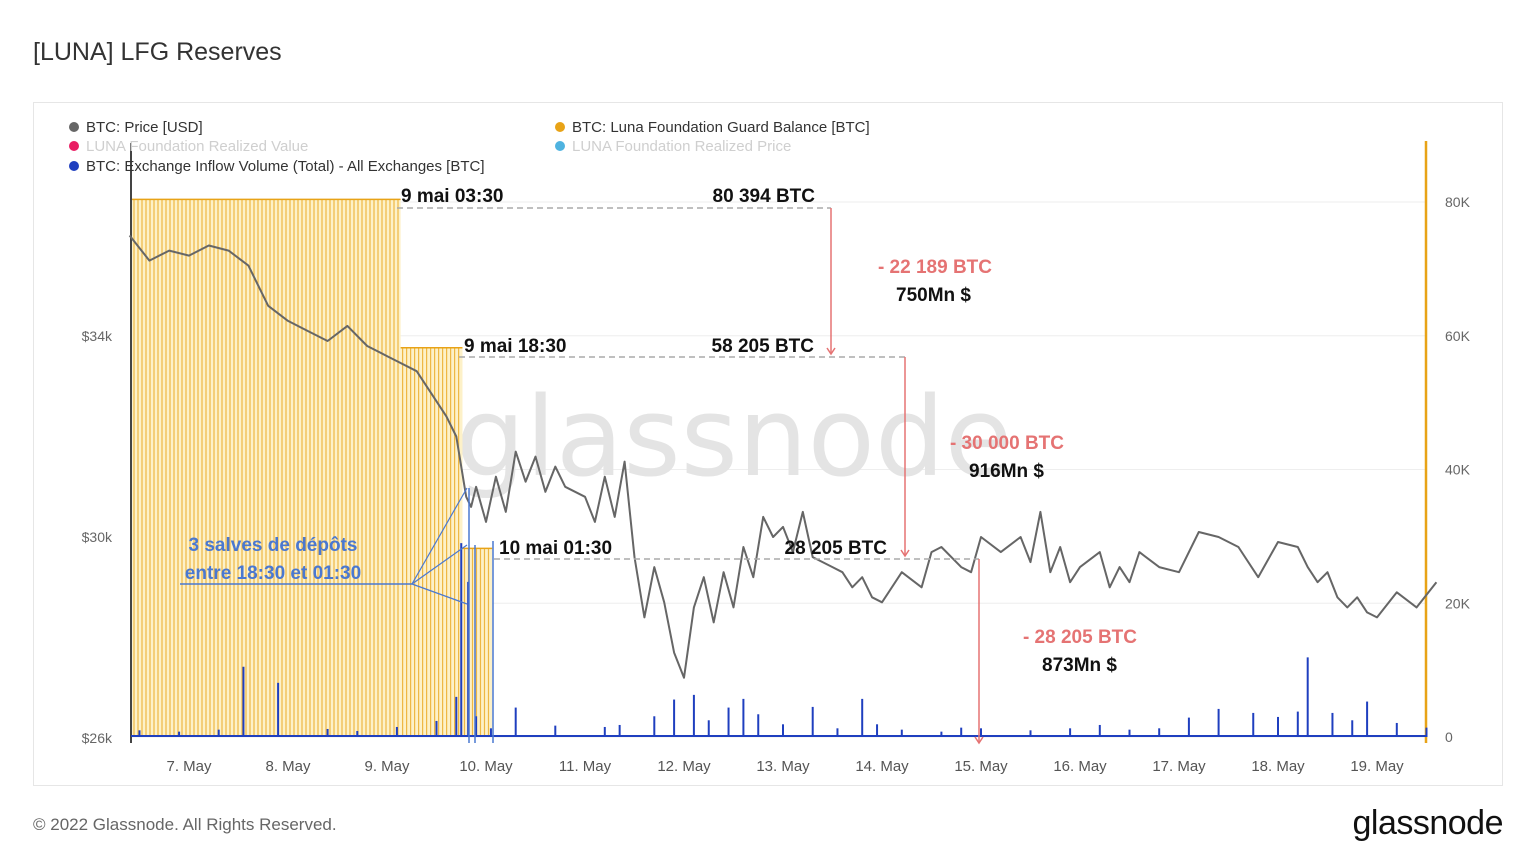  Describe the element at coordinates (721, 127) in the screenshot. I see `legend-label: BTC: Luna Foundation Guard Balance [BTC]` at that location.